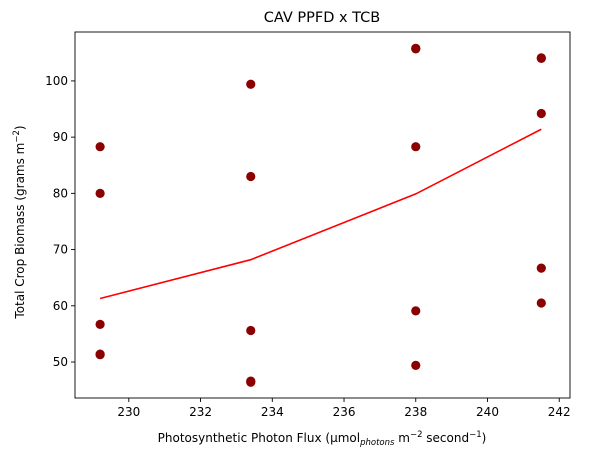  What do you see at coordinates (344, 412) in the screenshot?
I see `x-tick-label: 236` at bounding box center [344, 412].